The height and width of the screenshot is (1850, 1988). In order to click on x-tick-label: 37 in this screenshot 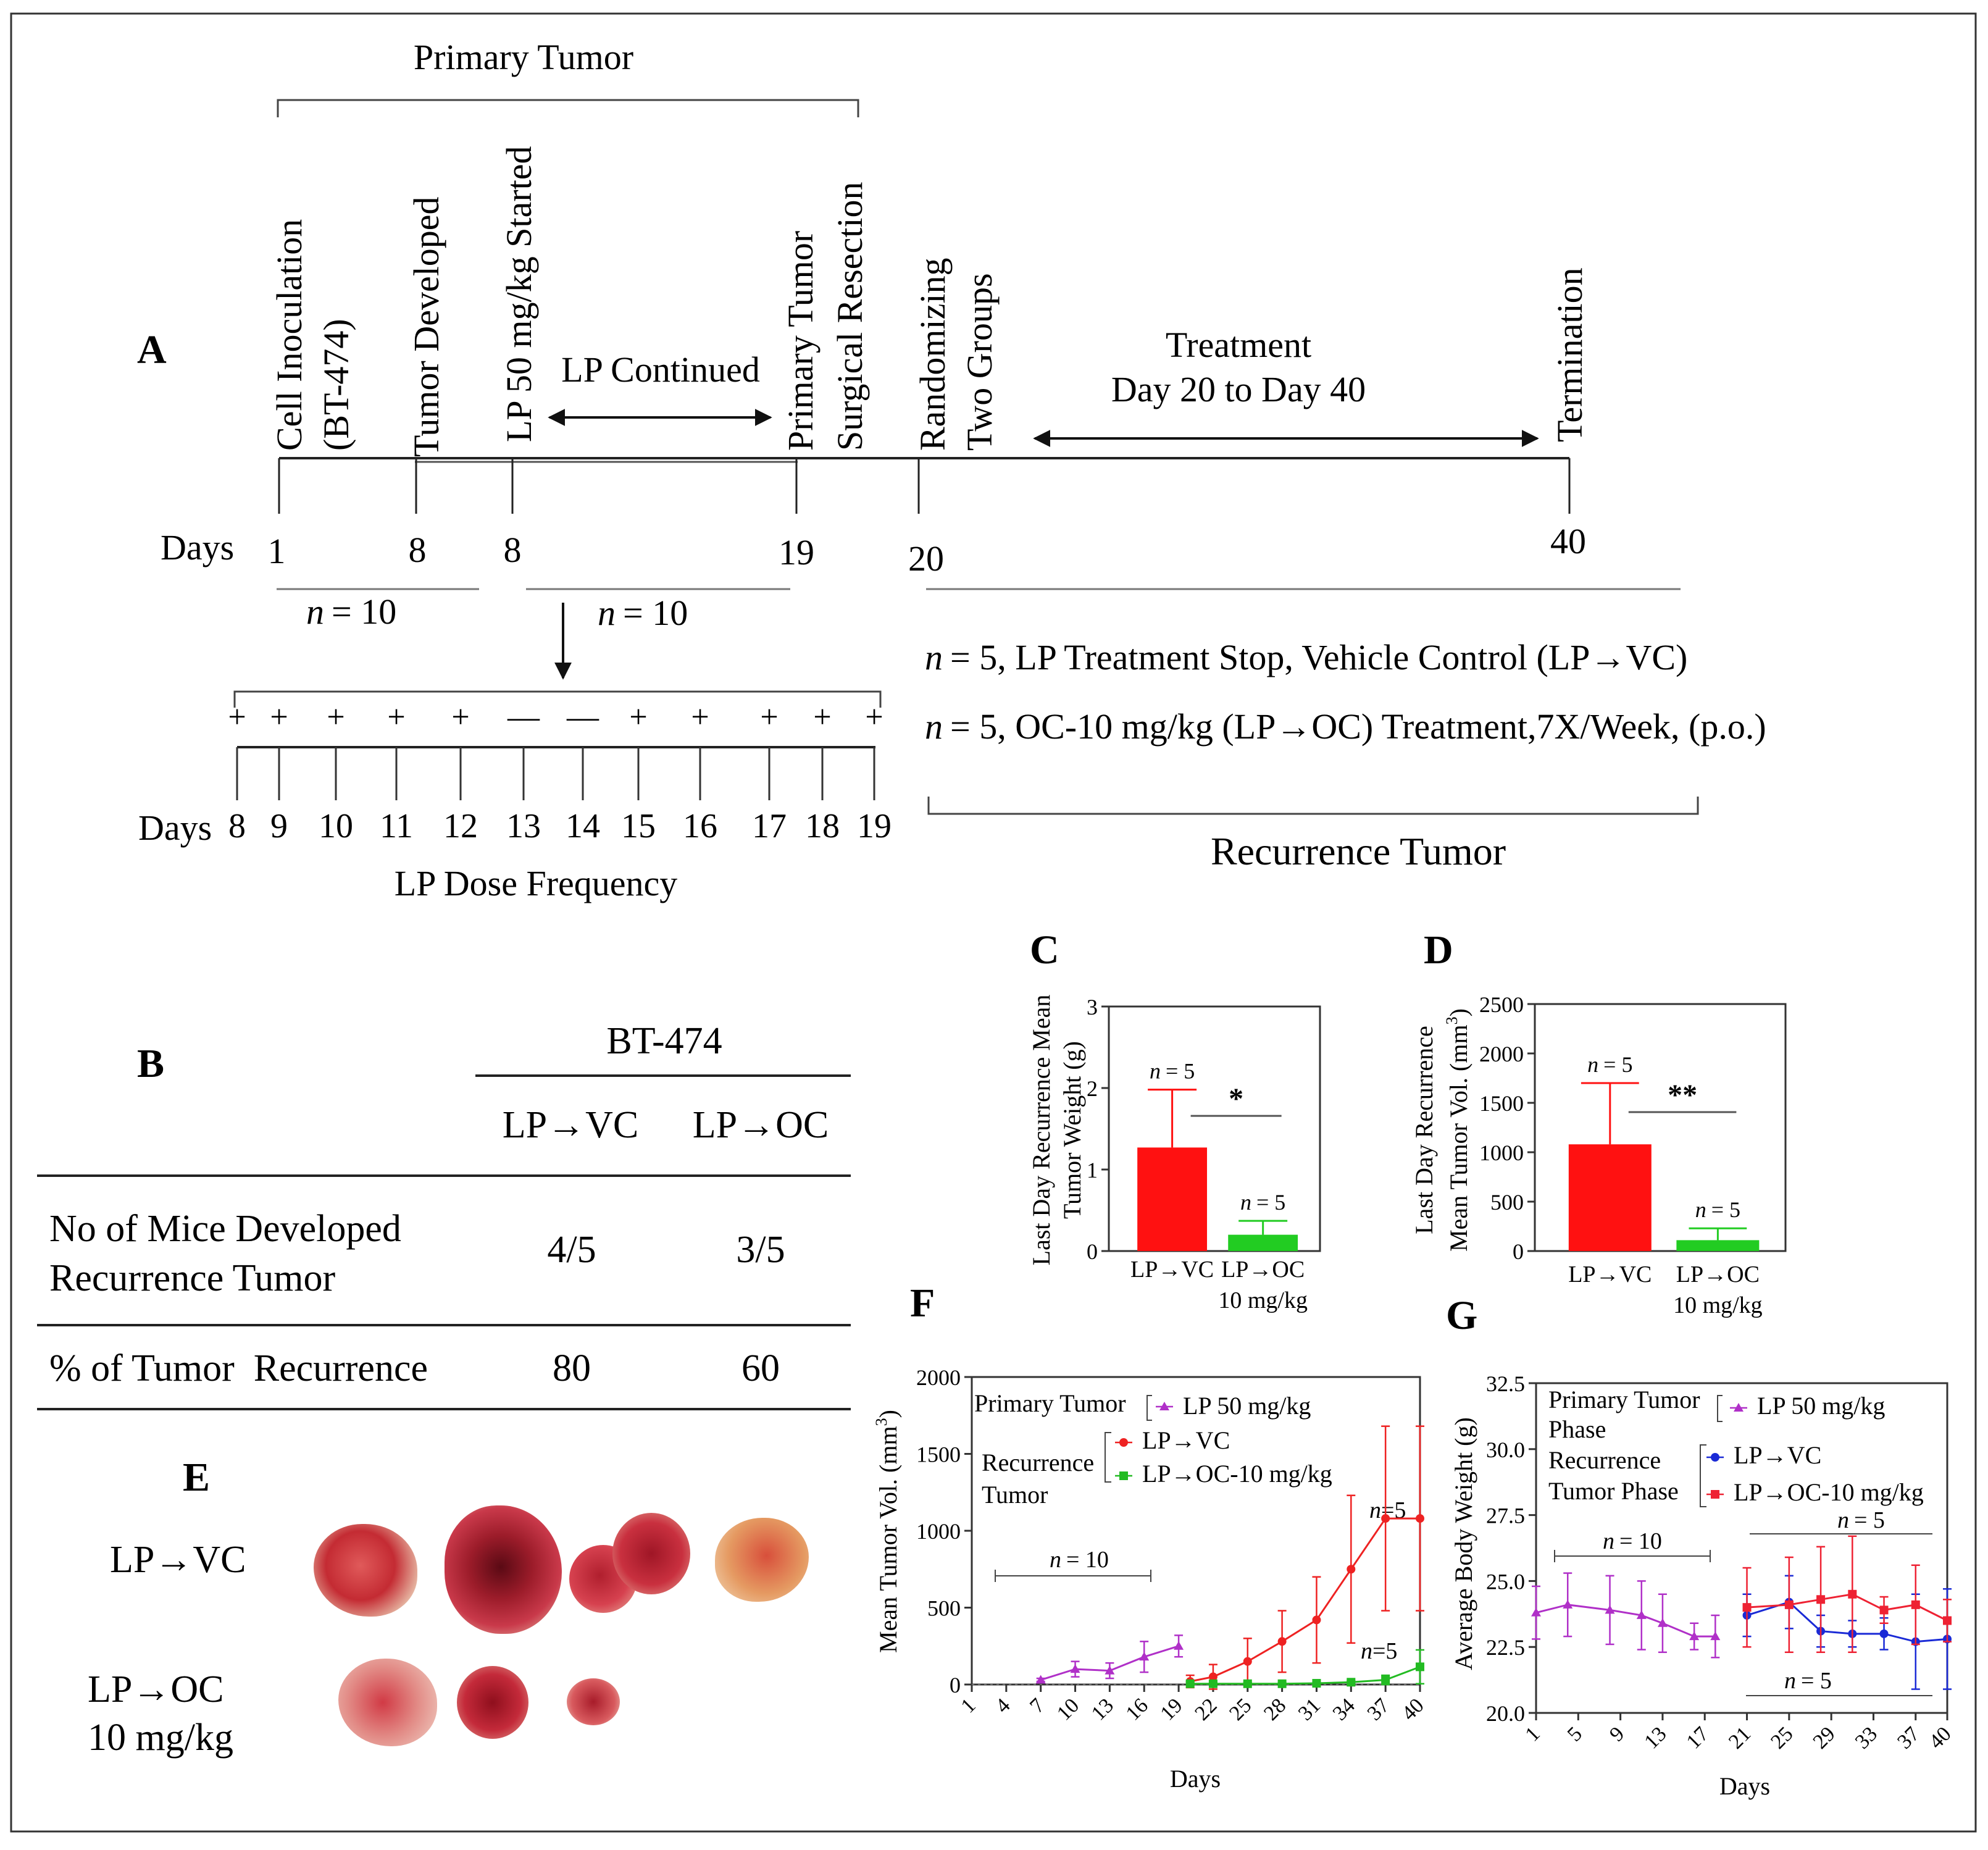, I will do `click(1908, 1737)`.